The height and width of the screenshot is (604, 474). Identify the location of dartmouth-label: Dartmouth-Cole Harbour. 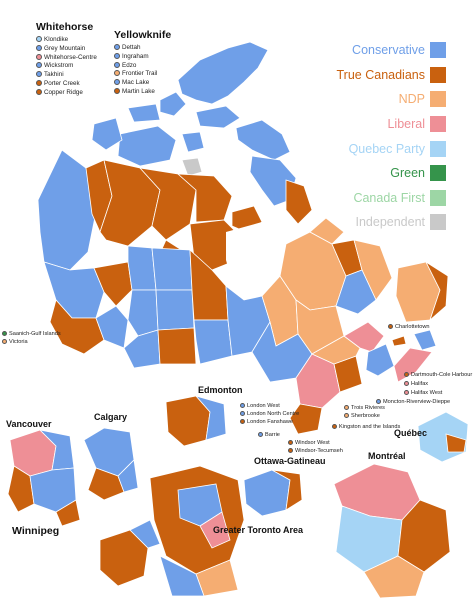
(442, 375).